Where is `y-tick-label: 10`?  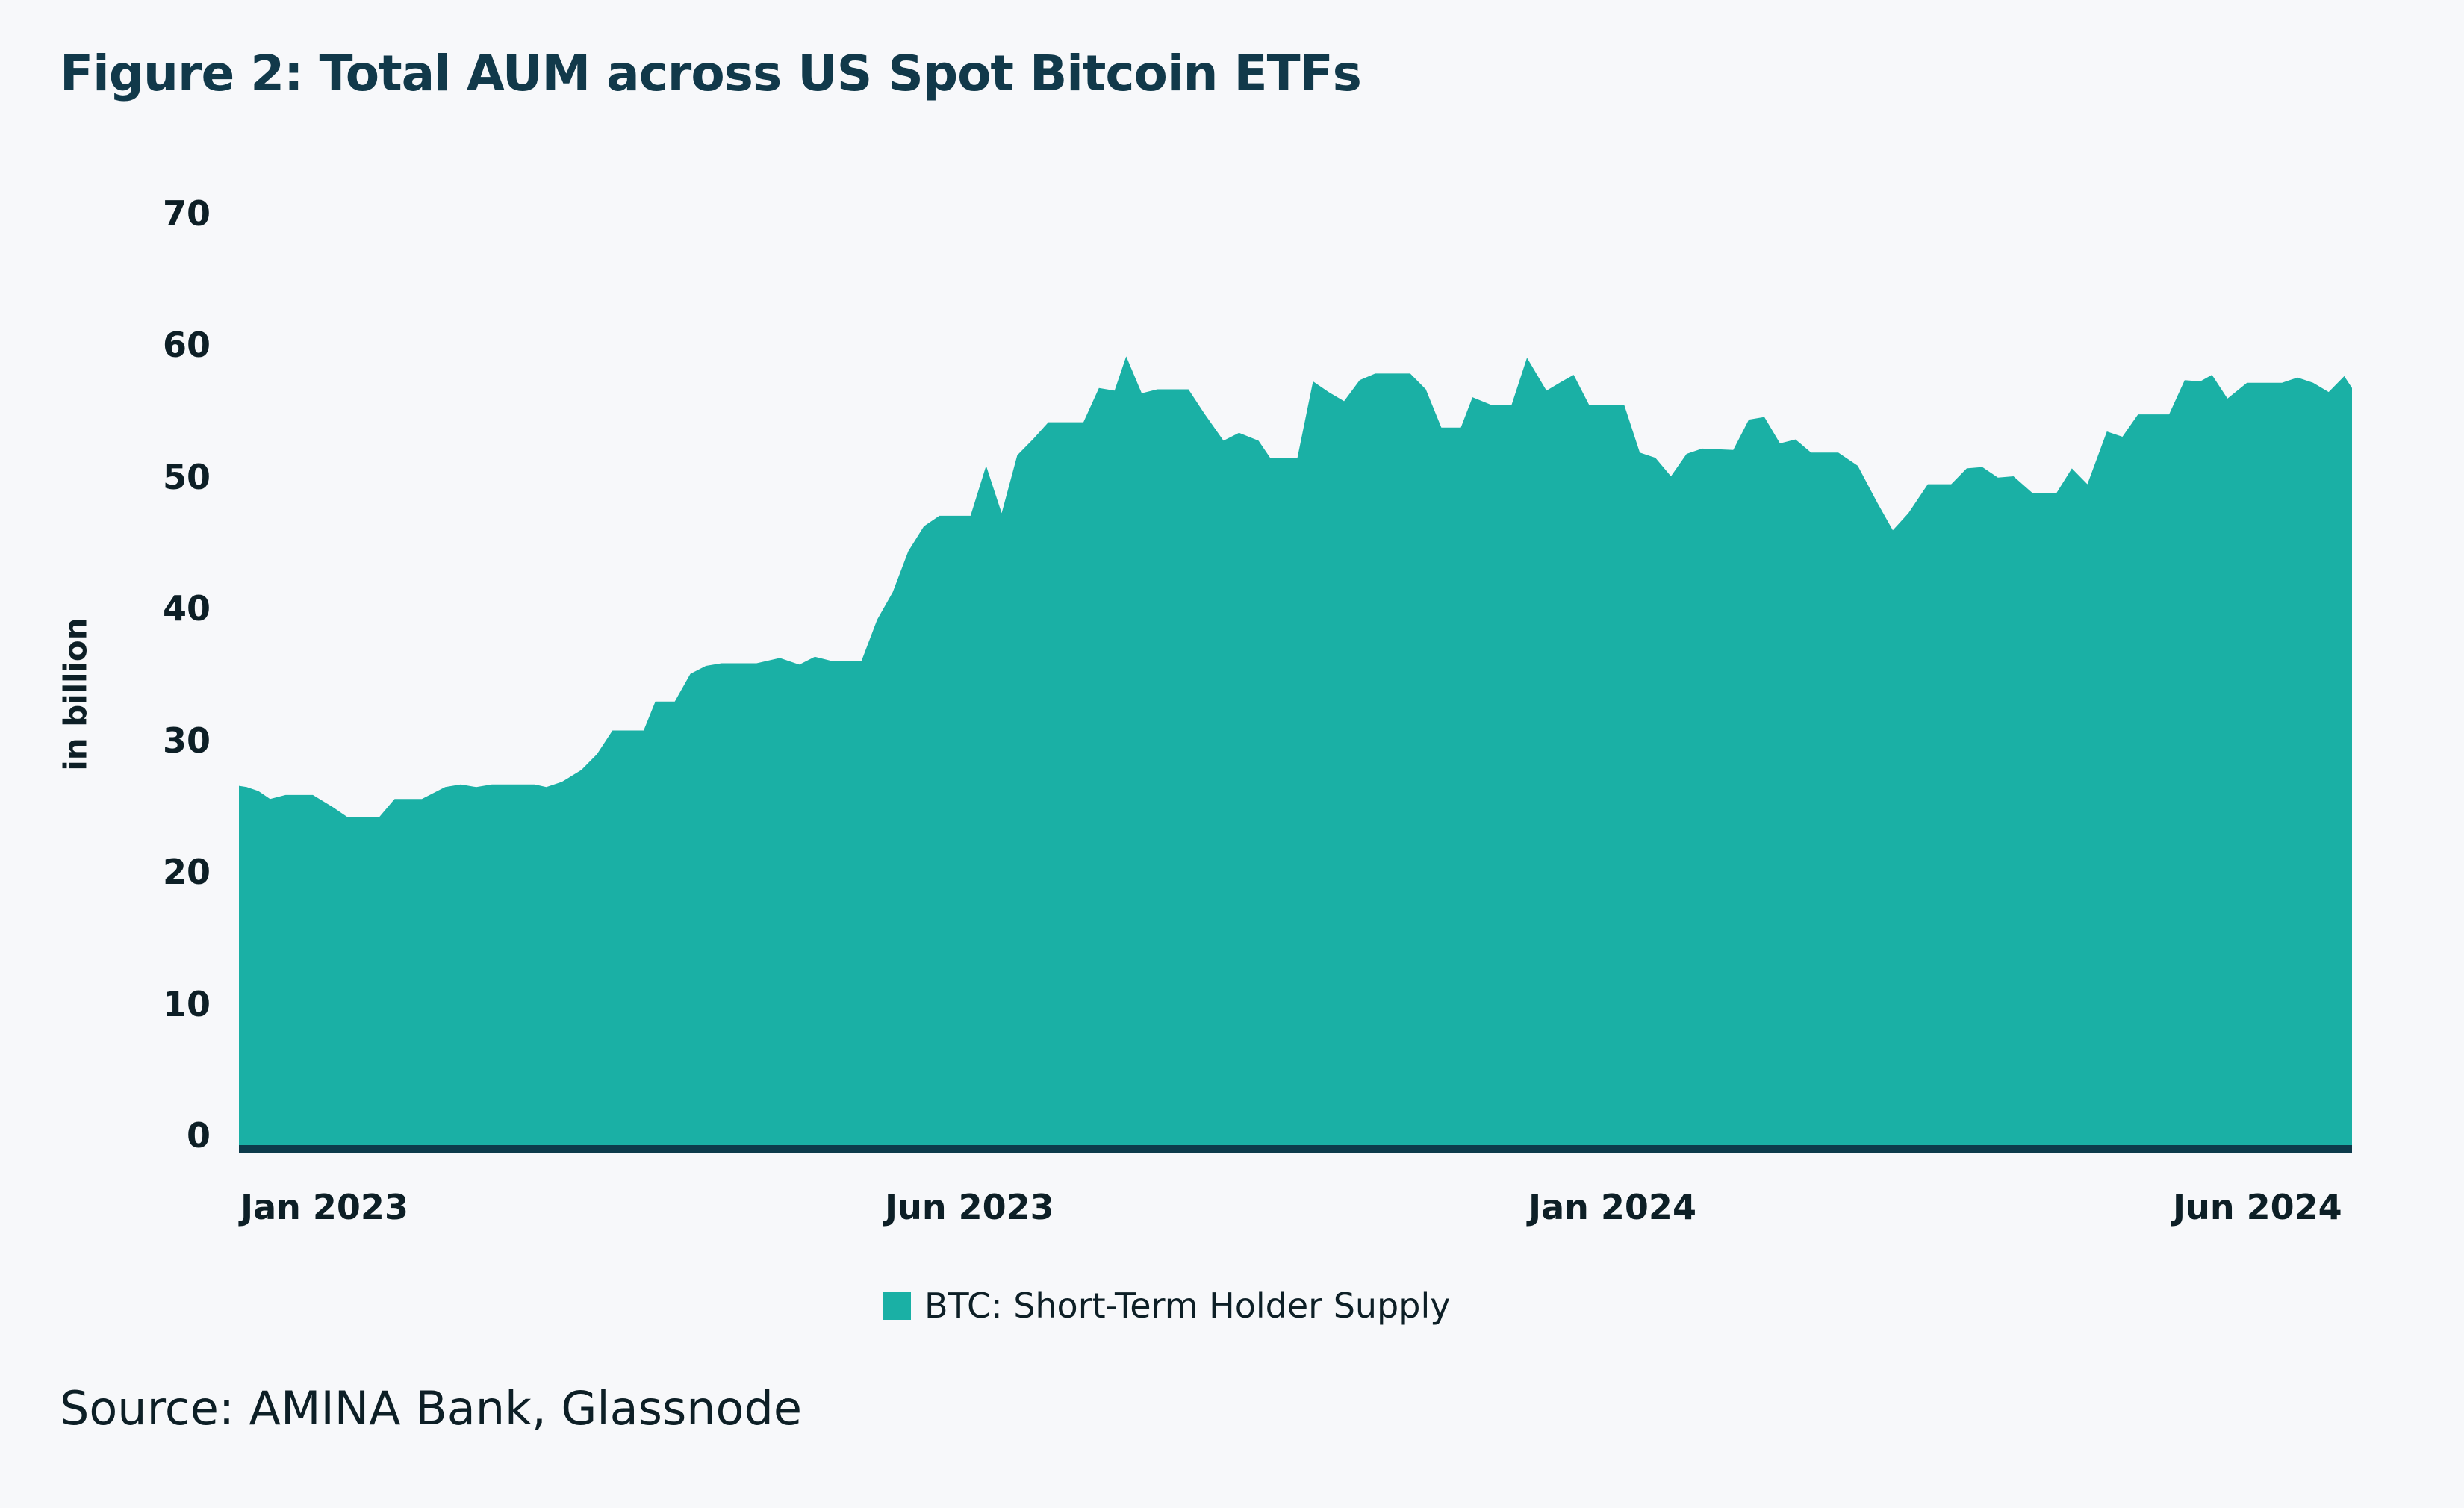
y-tick-label: 10 is located at coordinates (186, 1003).